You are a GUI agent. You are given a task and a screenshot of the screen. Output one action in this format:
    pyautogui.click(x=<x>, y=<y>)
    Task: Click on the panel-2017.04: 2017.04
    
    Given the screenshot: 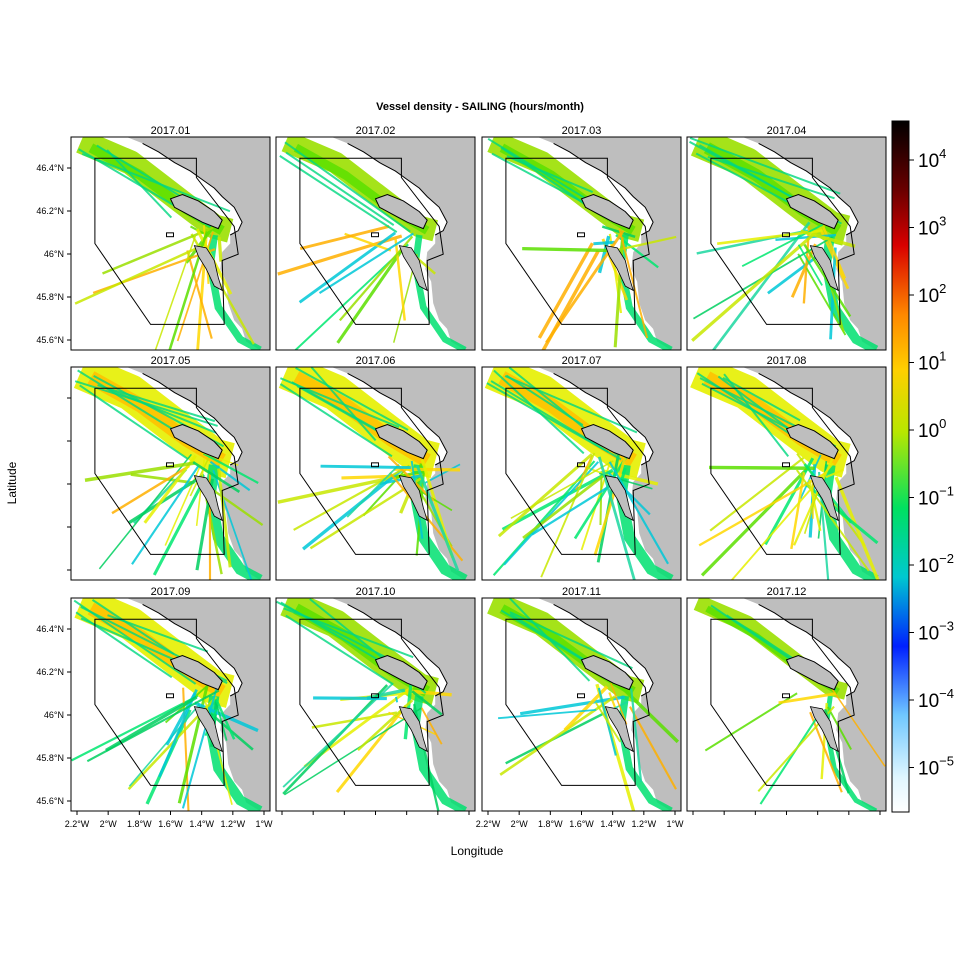 What is the action you would take?
    pyautogui.click(x=786, y=241)
    